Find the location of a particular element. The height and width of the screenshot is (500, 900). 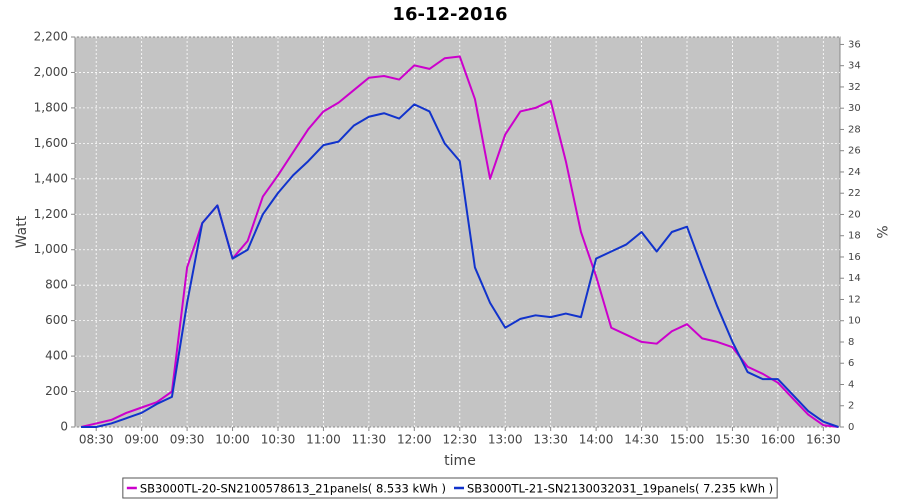

y2-tick-label: 16 is located at coordinates (854, 257).